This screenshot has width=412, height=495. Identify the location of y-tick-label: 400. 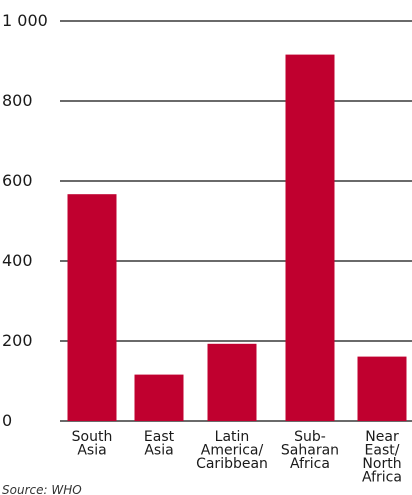
(17, 260).